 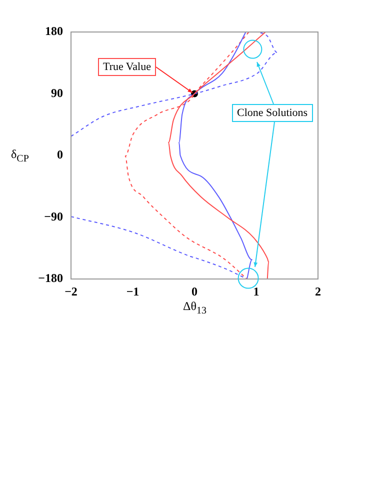 I want to click on annotation: True Value, so click(x=127, y=67).